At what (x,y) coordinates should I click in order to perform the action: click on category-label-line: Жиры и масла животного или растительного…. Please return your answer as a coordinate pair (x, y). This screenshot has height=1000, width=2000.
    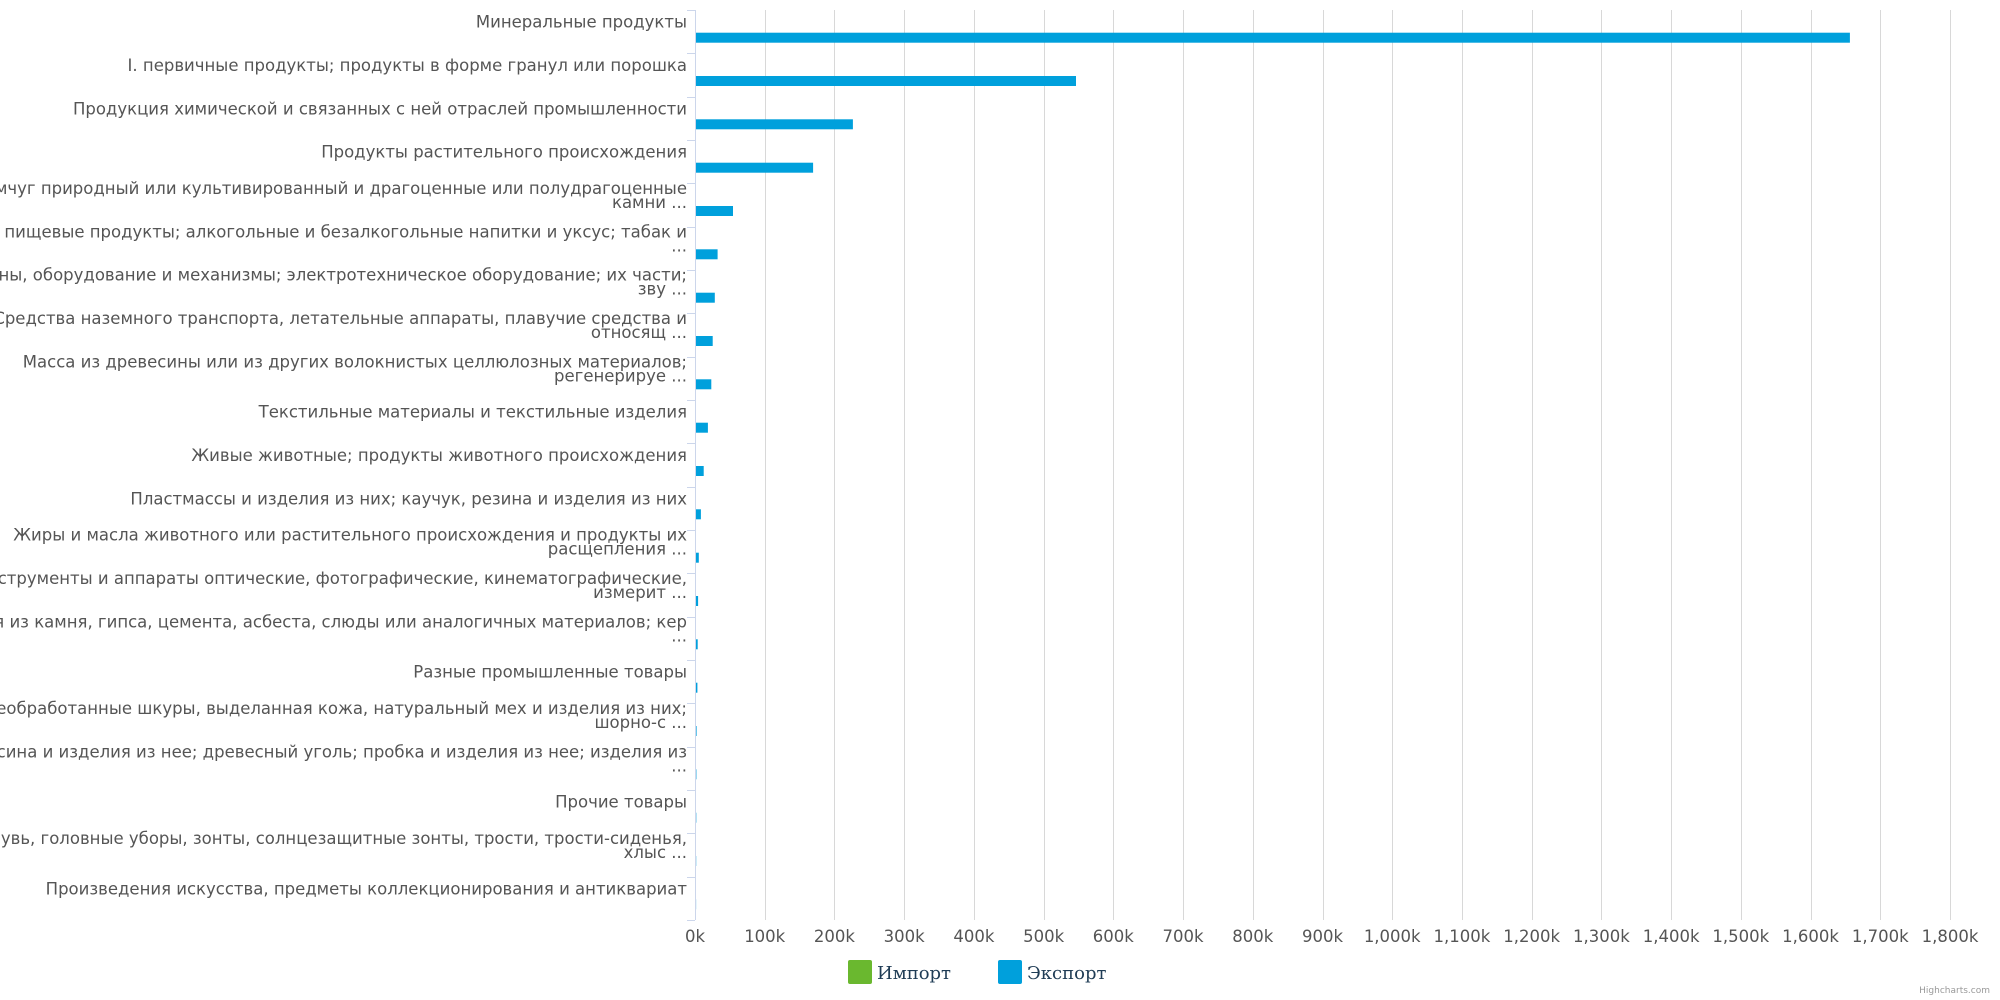
    Looking at the image, I should click on (350, 535).